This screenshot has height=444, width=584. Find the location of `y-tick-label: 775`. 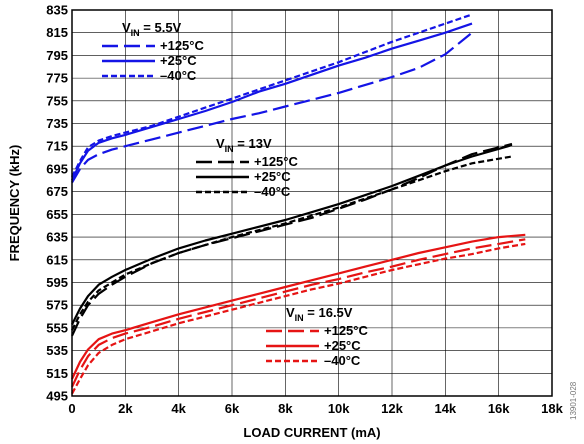

y-tick-label: 775 is located at coordinates (57, 78).